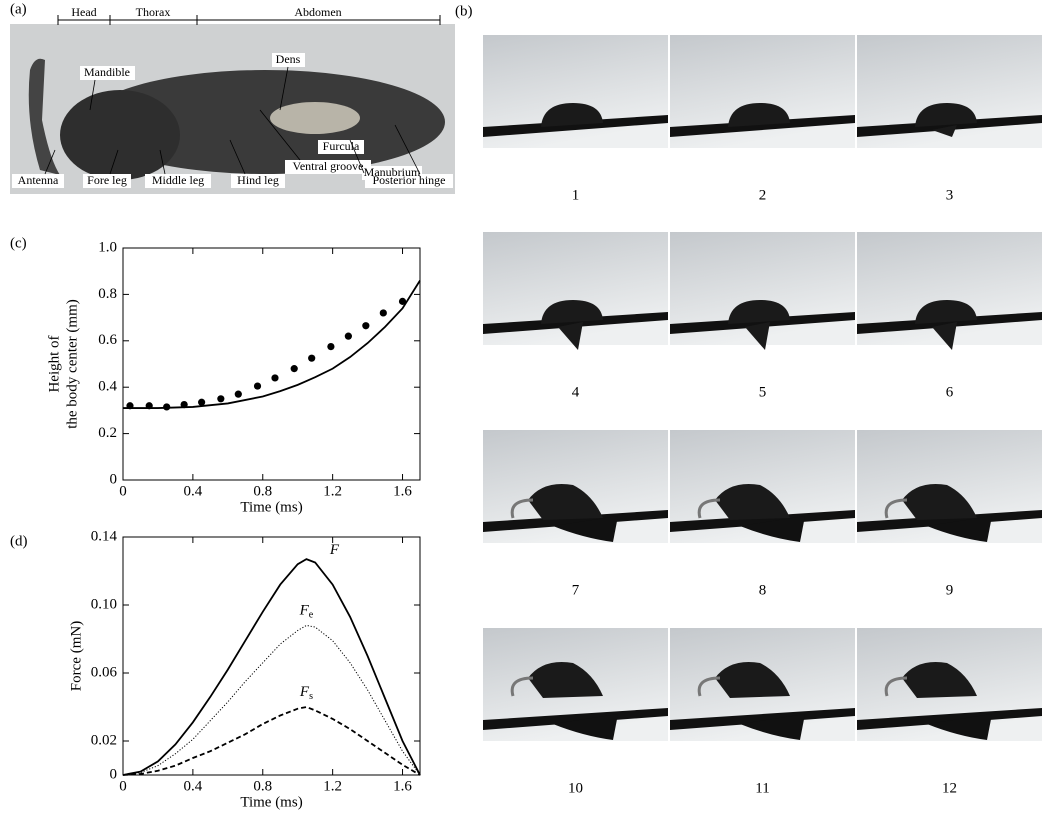  Describe the element at coordinates (18, 9) in the screenshot. I see `panel-label: (a)` at that location.